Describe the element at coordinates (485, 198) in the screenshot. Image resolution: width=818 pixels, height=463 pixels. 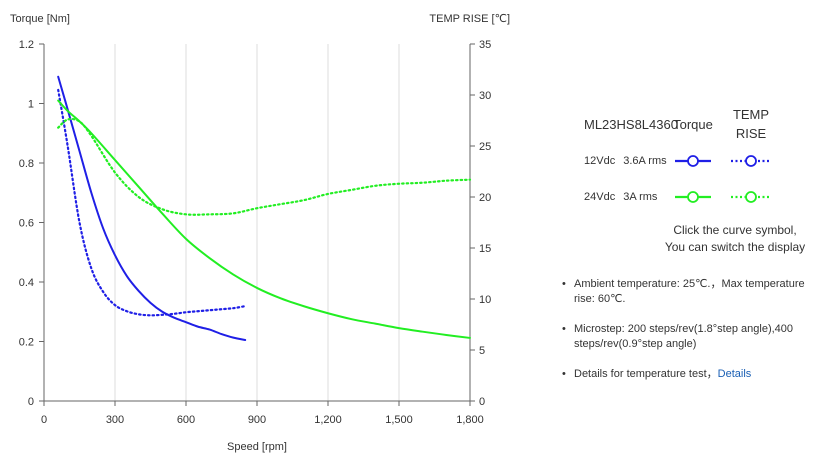
I see `y-right-tick-label: 20` at that location.